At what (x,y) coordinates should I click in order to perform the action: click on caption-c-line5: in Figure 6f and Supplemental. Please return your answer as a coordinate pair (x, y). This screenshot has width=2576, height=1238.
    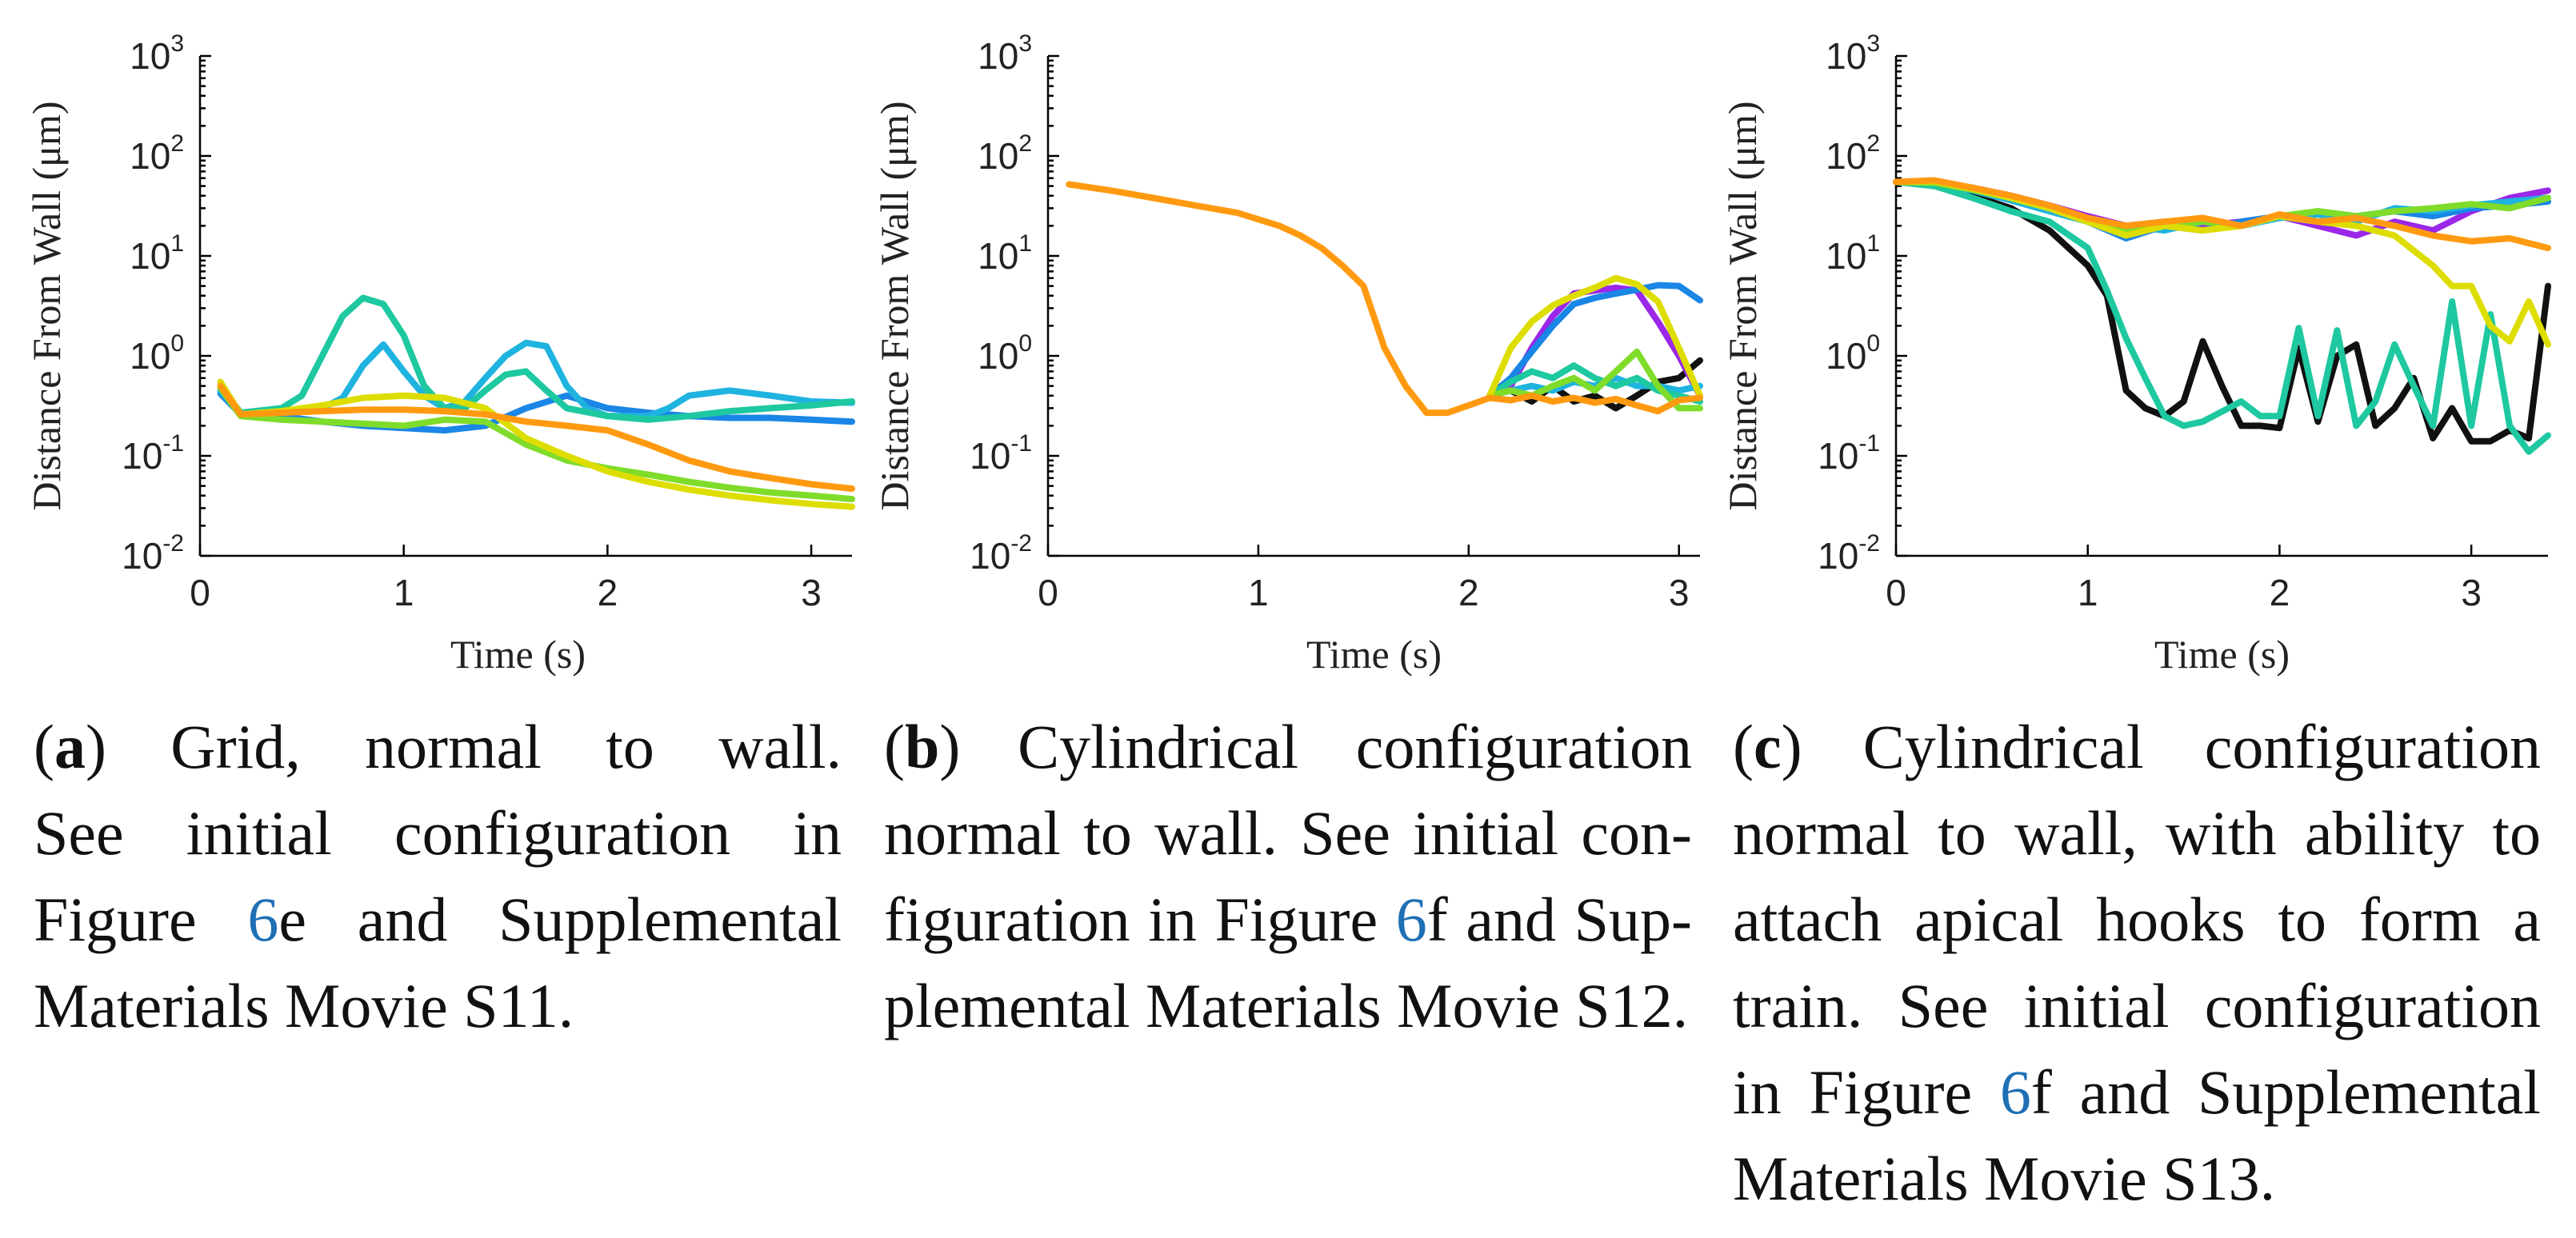
    Looking at the image, I should click on (2137, 1092).